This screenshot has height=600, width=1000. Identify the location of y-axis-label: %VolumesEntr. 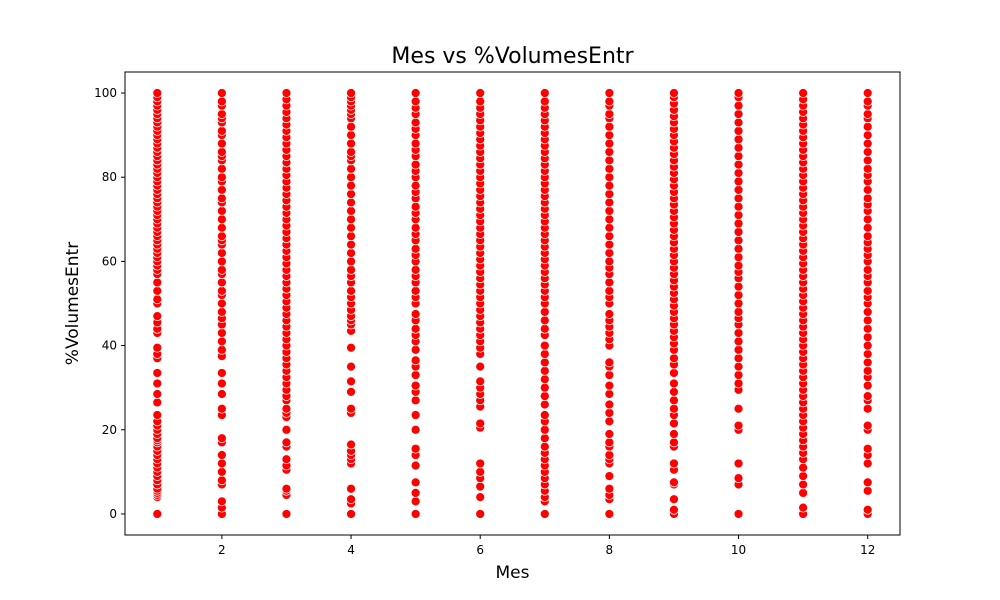
(73, 303).